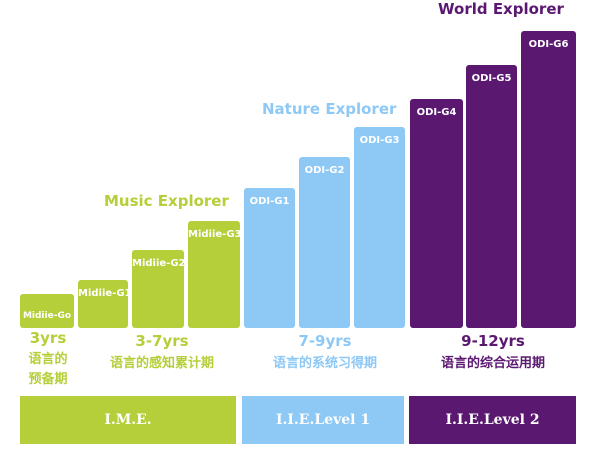  Describe the element at coordinates (48, 359) in the screenshot. I see `stage-line-1: 语言的` at that location.